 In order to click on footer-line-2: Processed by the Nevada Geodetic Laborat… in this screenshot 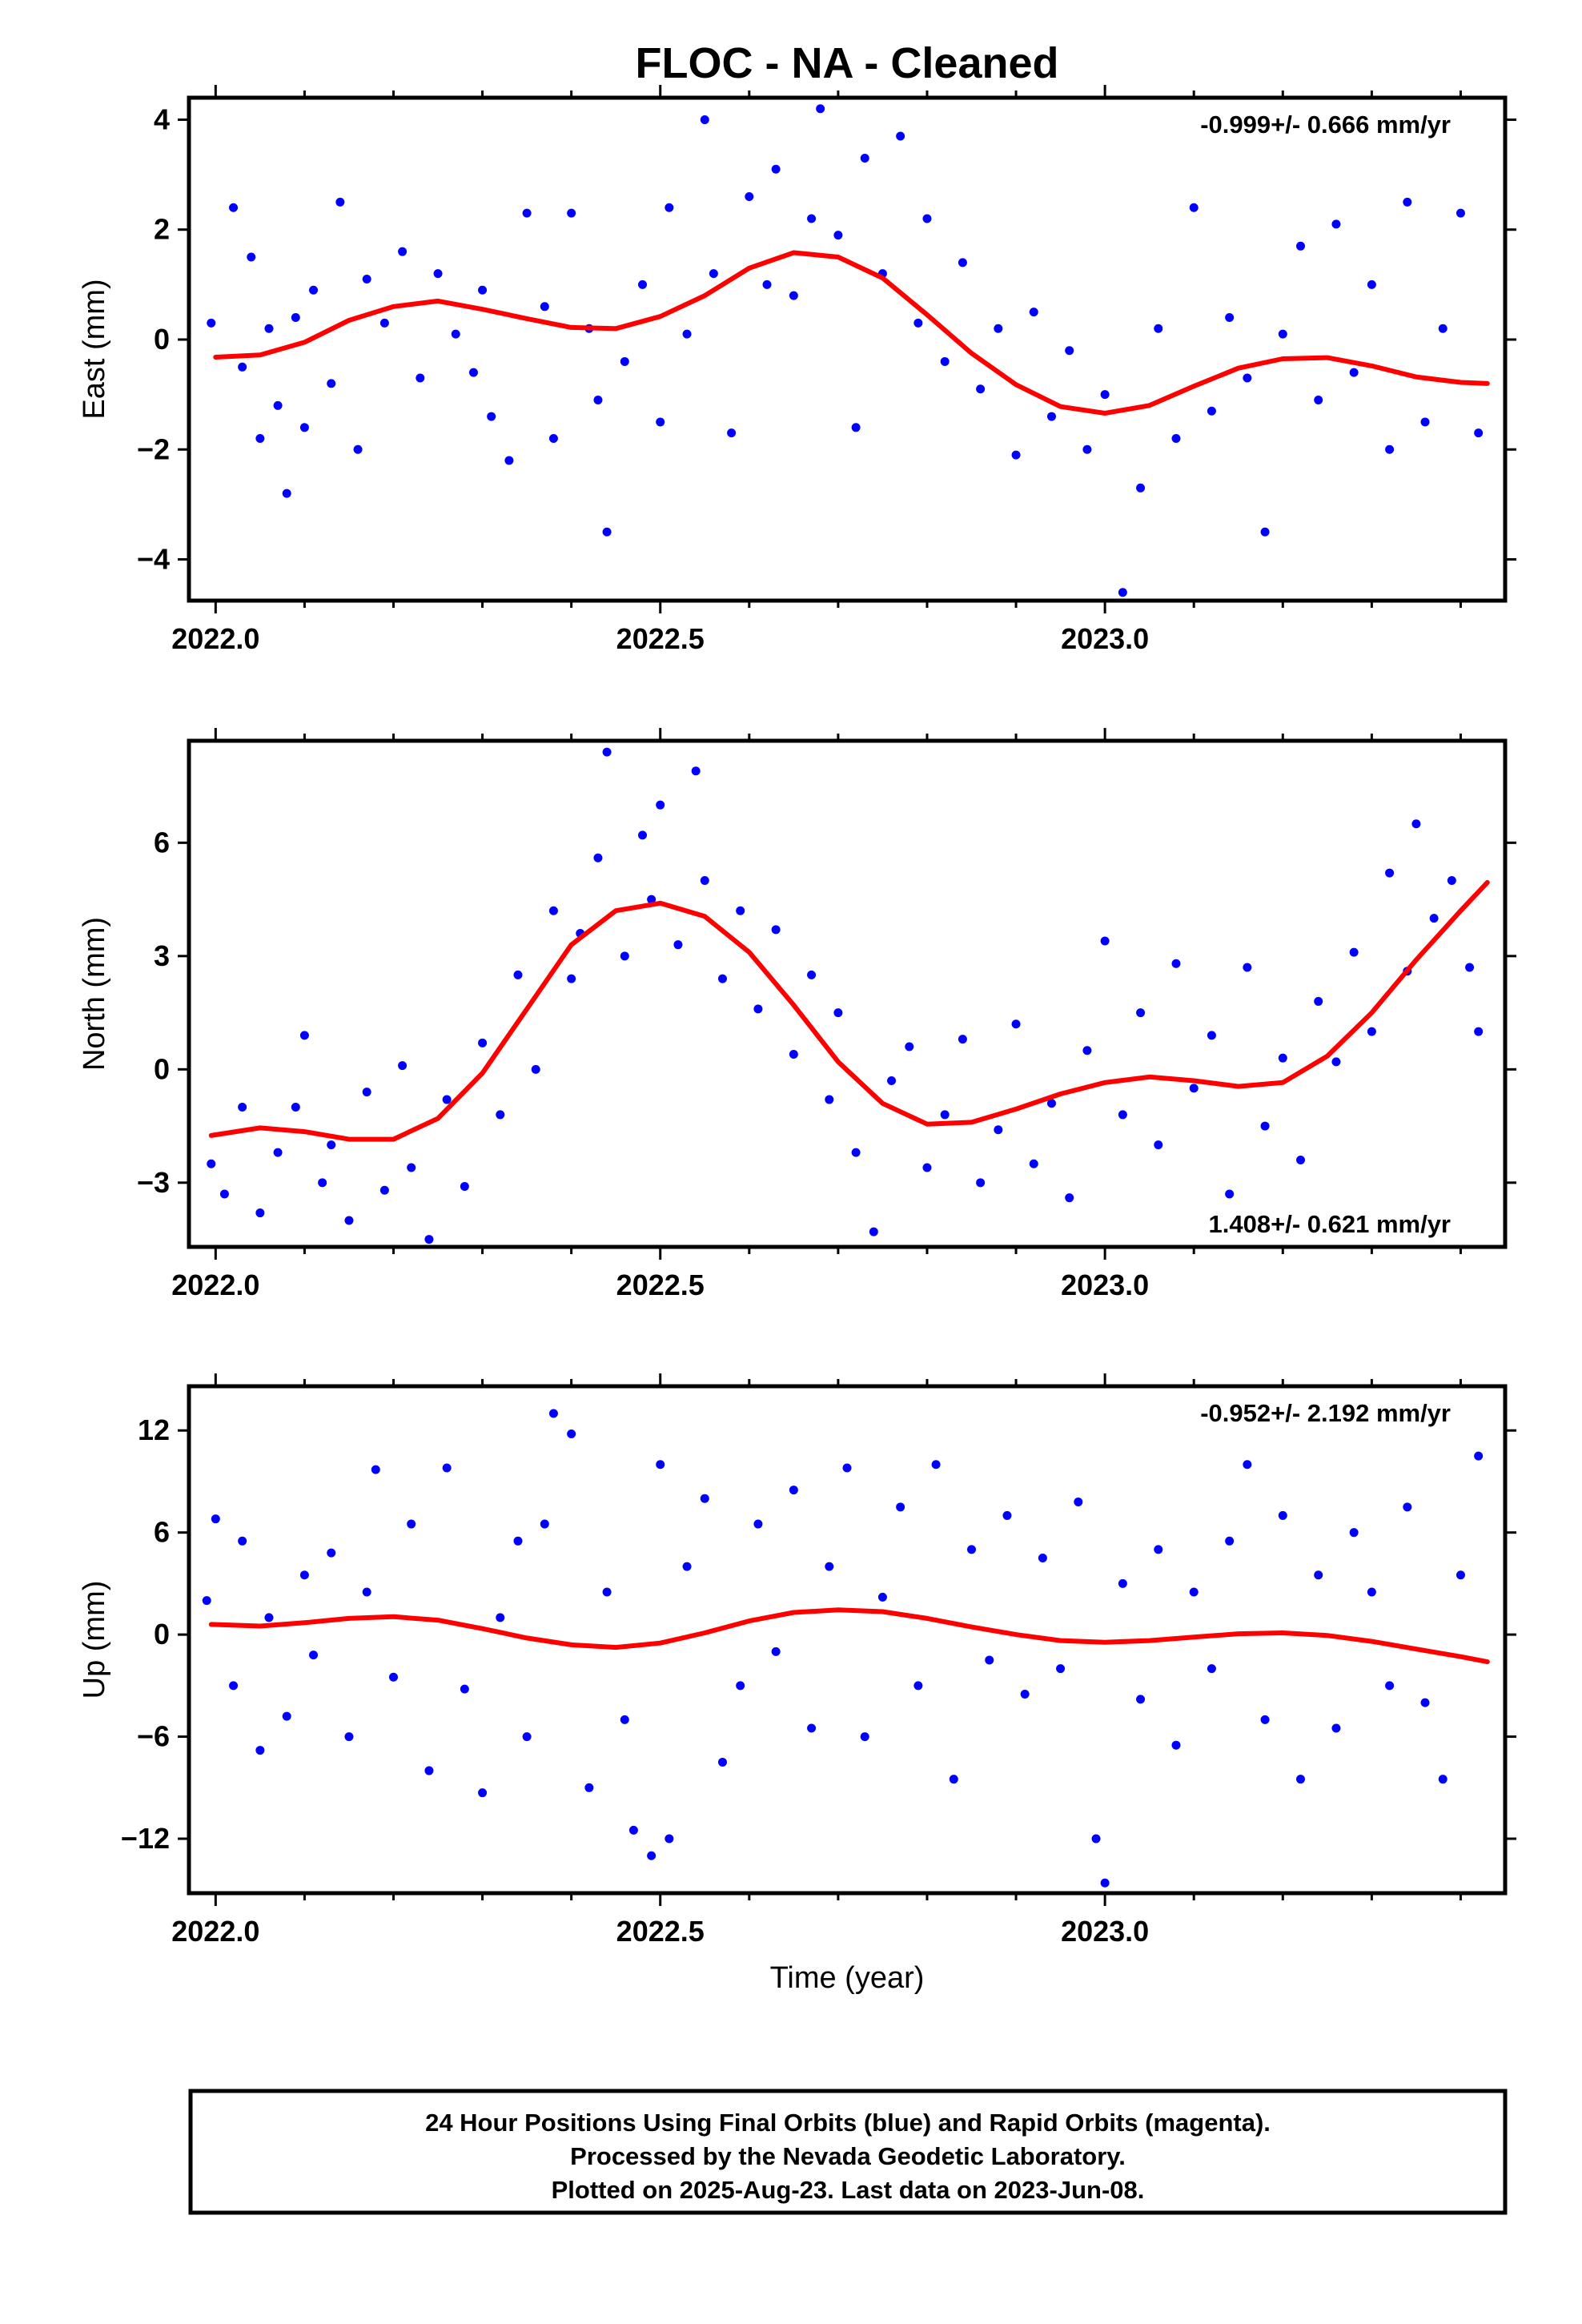, I will do `click(848, 2156)`.